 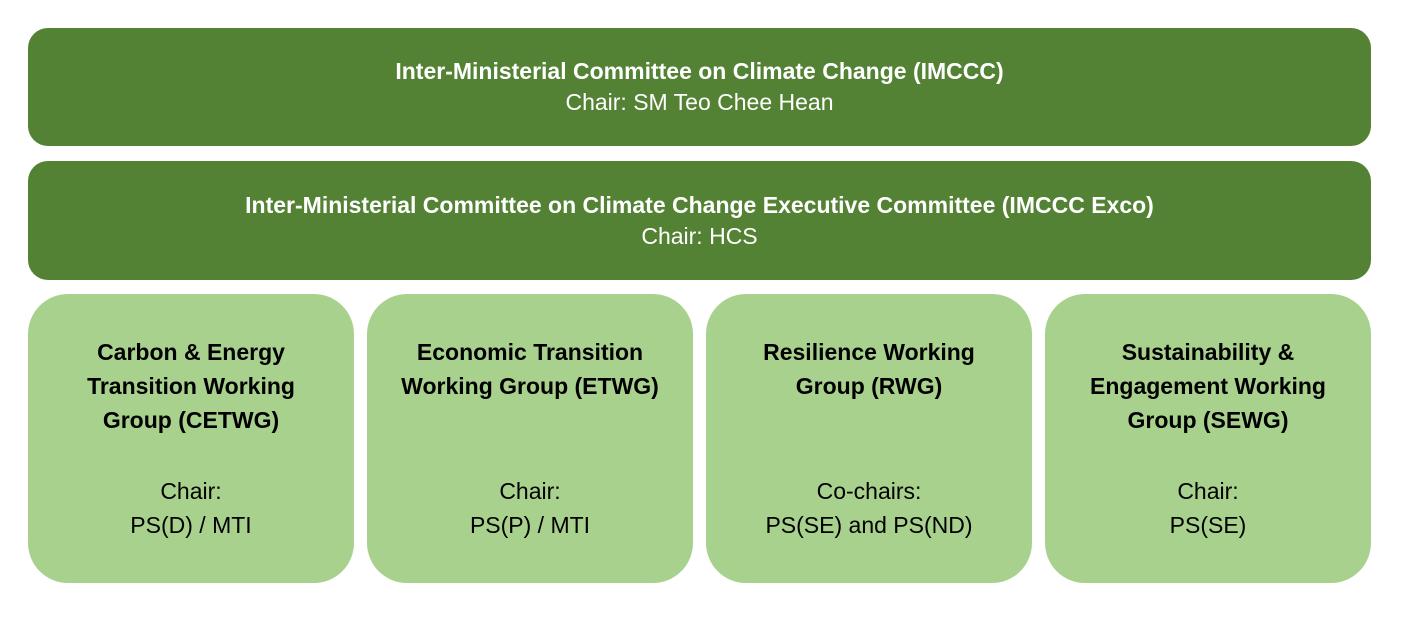 What do you see at coordinates (699, 235) in the screenshot?
I see `exco-chair: Chair: HCS` at bounding box center [699, 235].